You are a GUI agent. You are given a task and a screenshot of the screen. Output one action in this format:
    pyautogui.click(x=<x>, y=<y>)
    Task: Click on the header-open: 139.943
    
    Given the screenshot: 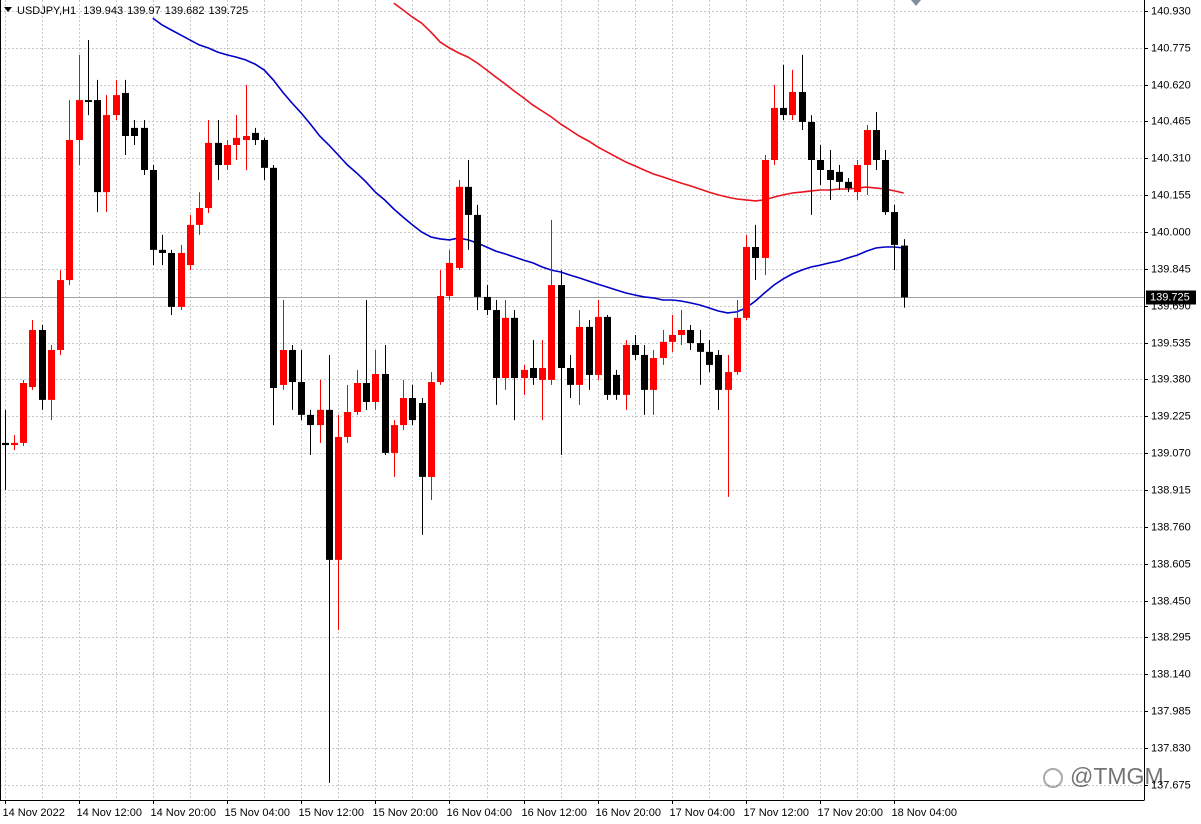 What is the action you would take?
    pyautogui.click(x=103, y=11)
    